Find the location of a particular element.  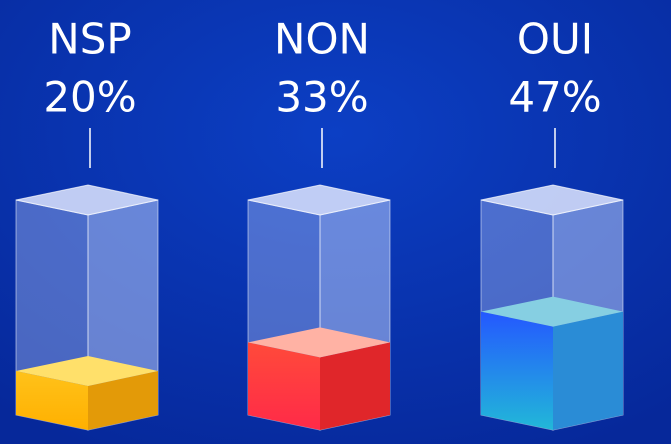

category-label: OUI is located at coordinates (555, 39).